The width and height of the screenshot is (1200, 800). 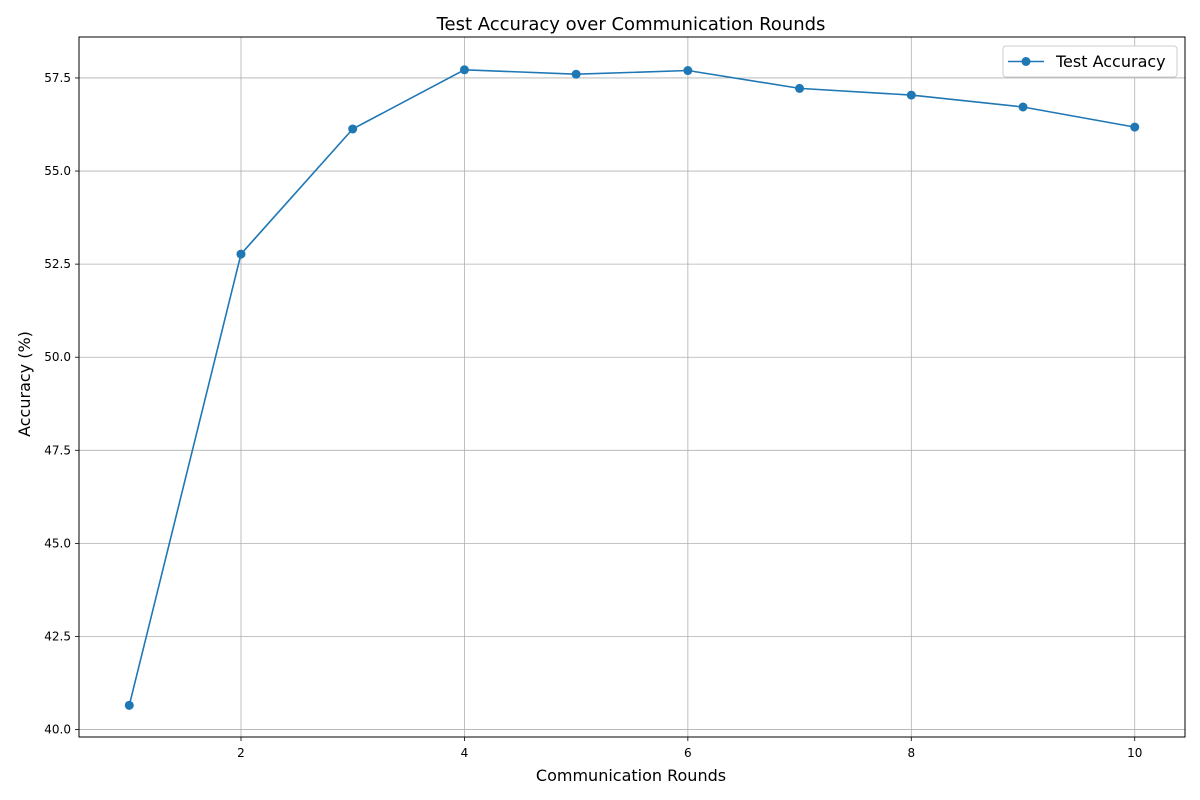 What do you see at coordinates (688, 753) in the screenshot?
I see `x-tick-label: 6` at bounding box center [688, 753].